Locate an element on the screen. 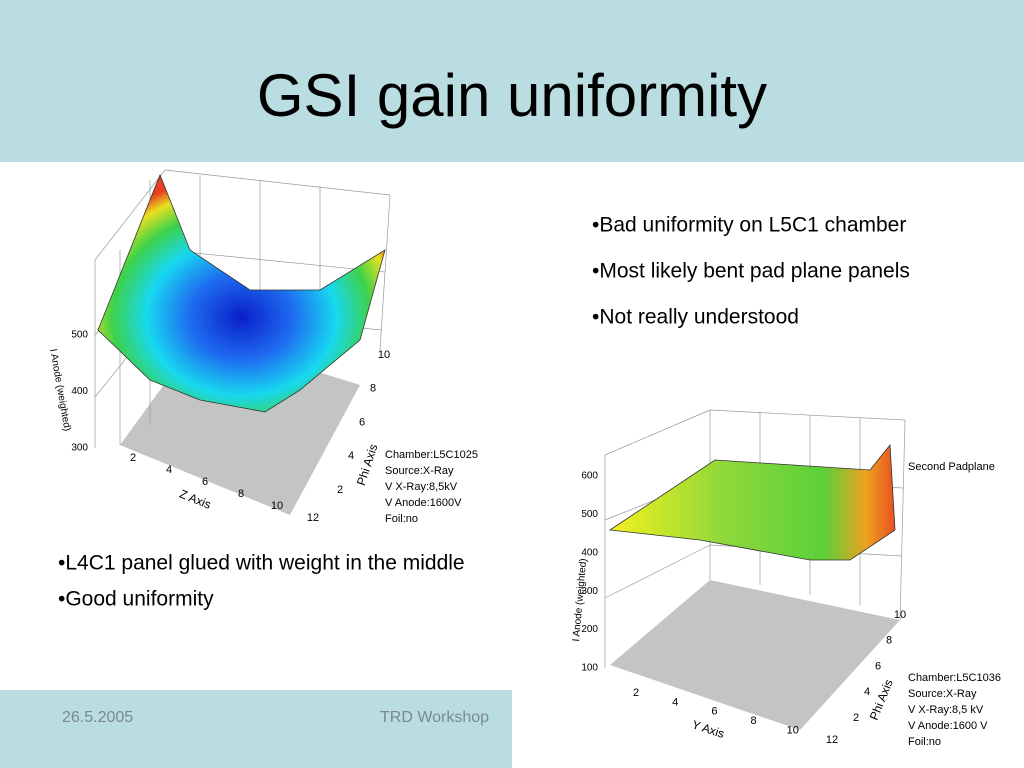 The width and height of the screenshot is (1024, 768). y-label: I Anode (weighted) is located at coordinates (59, 390).